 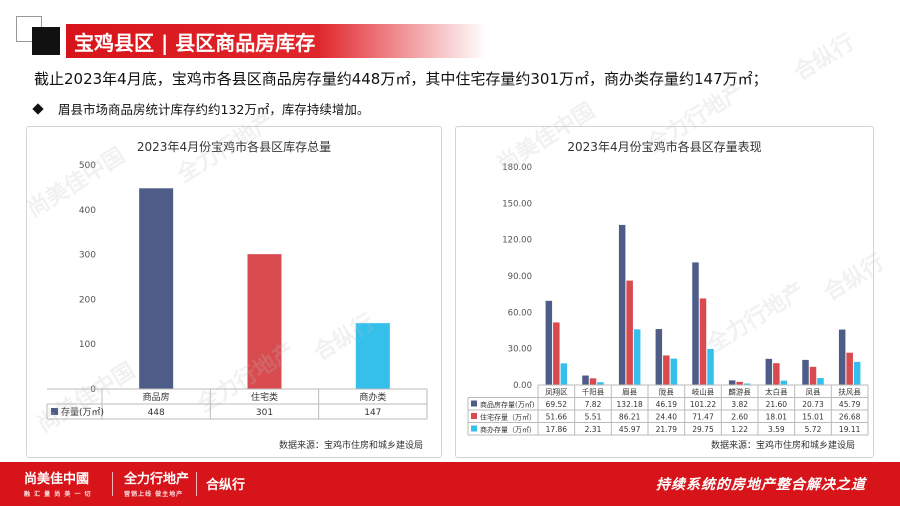 What do you see at coordinates (557, 417) in the screenshot?
I see `data-label: 51.66` at bounding box center [557, 417].